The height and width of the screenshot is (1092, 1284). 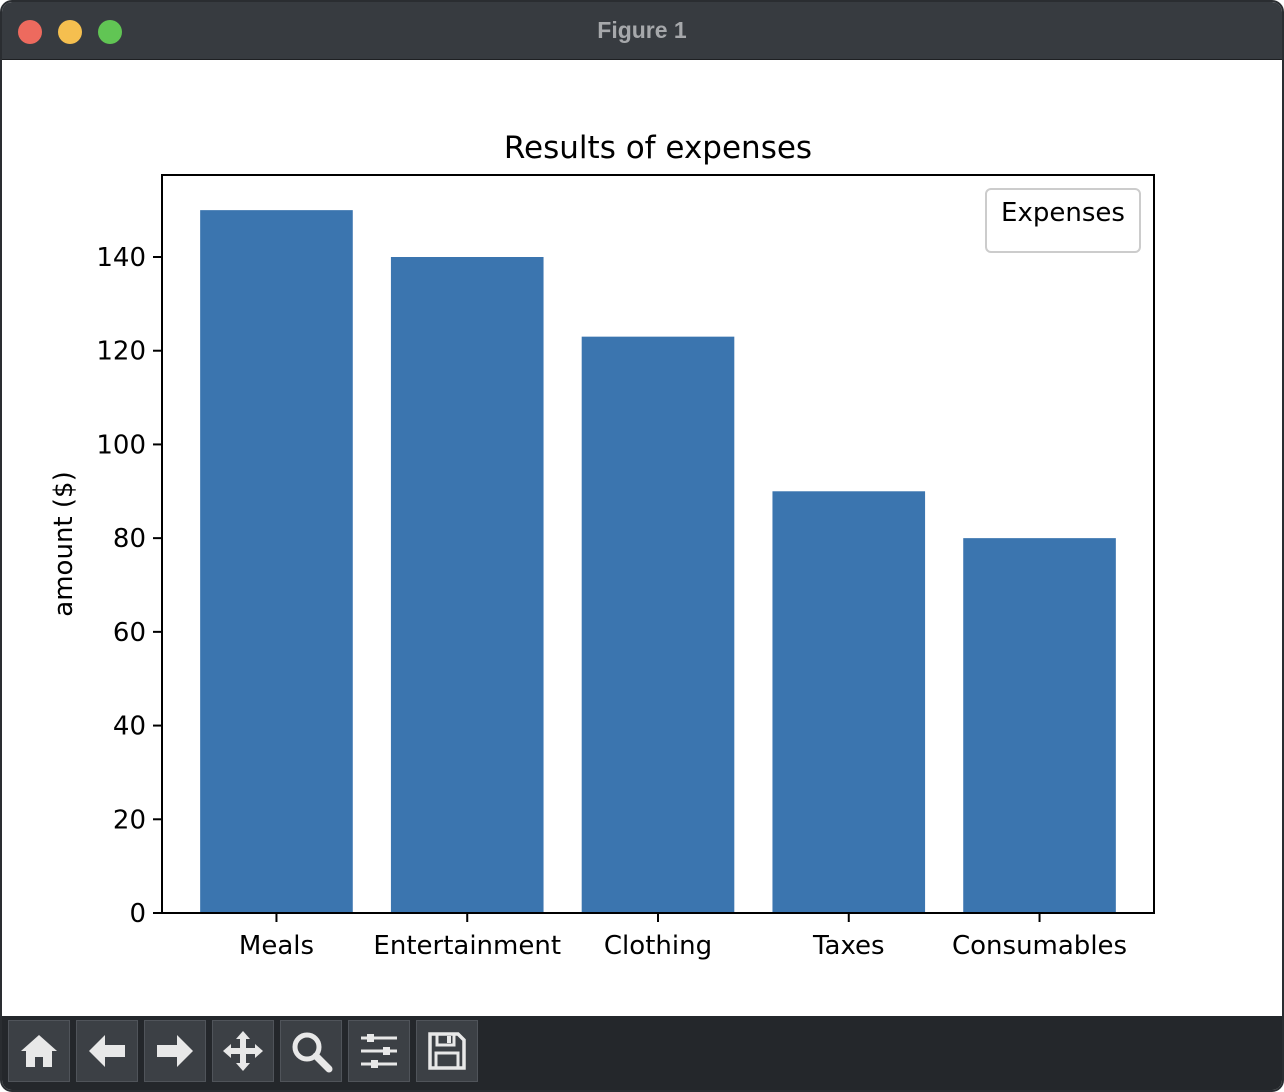 I want to click on home-button, so click(x=39, y=1051).